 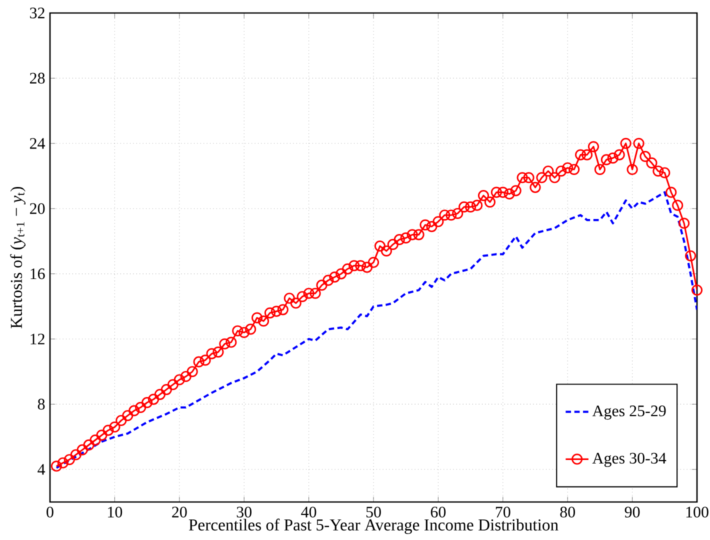 What do you see at coordinates (629, 459) in the screenshot?
I see `legend-label: Ages 30-34` at bounding box center [629, 459].